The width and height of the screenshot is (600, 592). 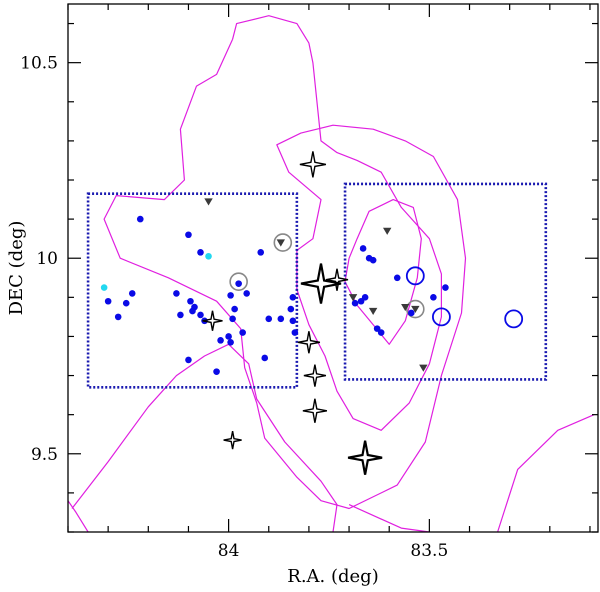 What do you see at coordinates (16, 268) in the screenshot?
I see `y-axis-label: DEC (deg)` at bounding box center [16, 268].